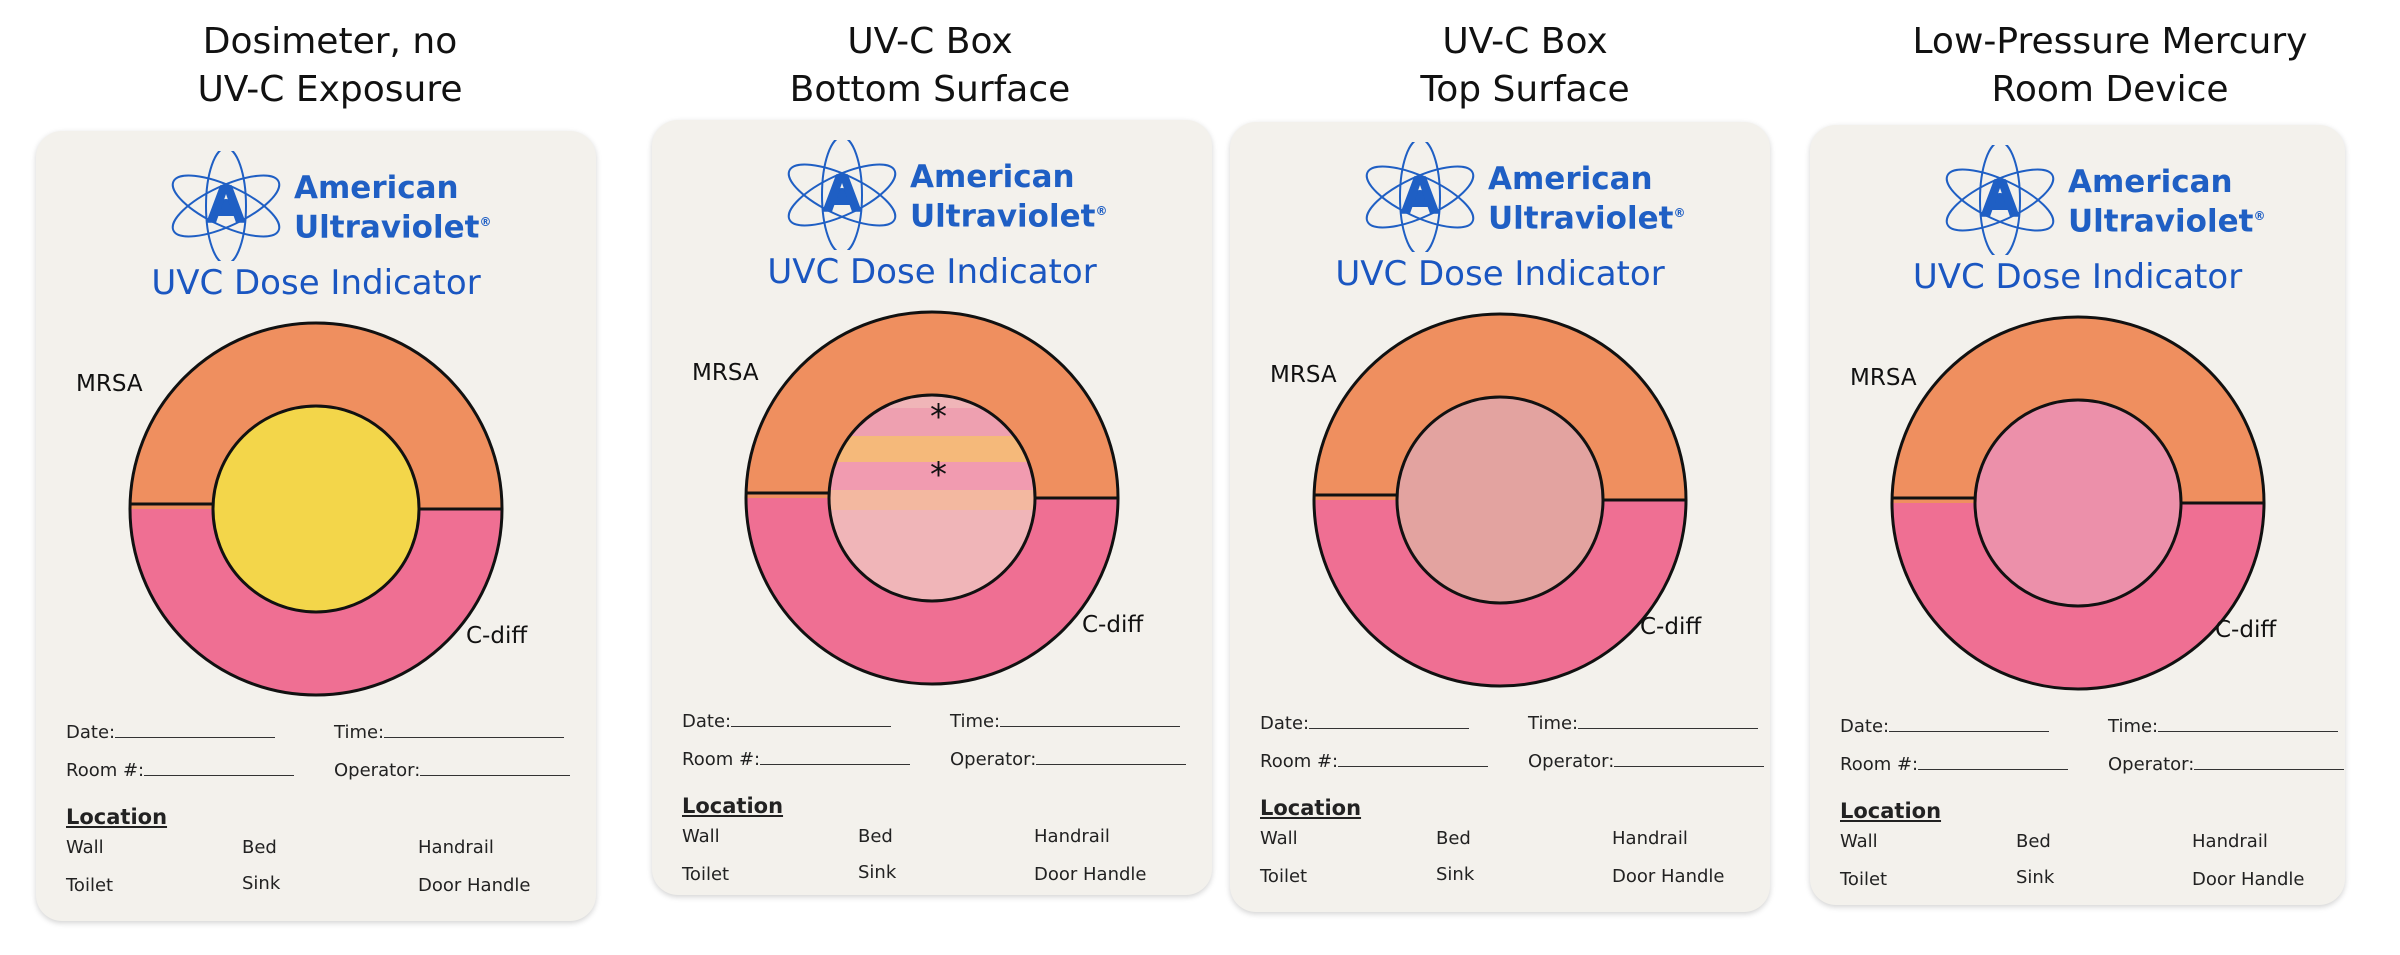 Image resolution: width=2400 pixels, height=955 pixels. Describe the element at coordinates (2110, 89) in the screenshot. I see `caption-line-2: Room Device` at that location.